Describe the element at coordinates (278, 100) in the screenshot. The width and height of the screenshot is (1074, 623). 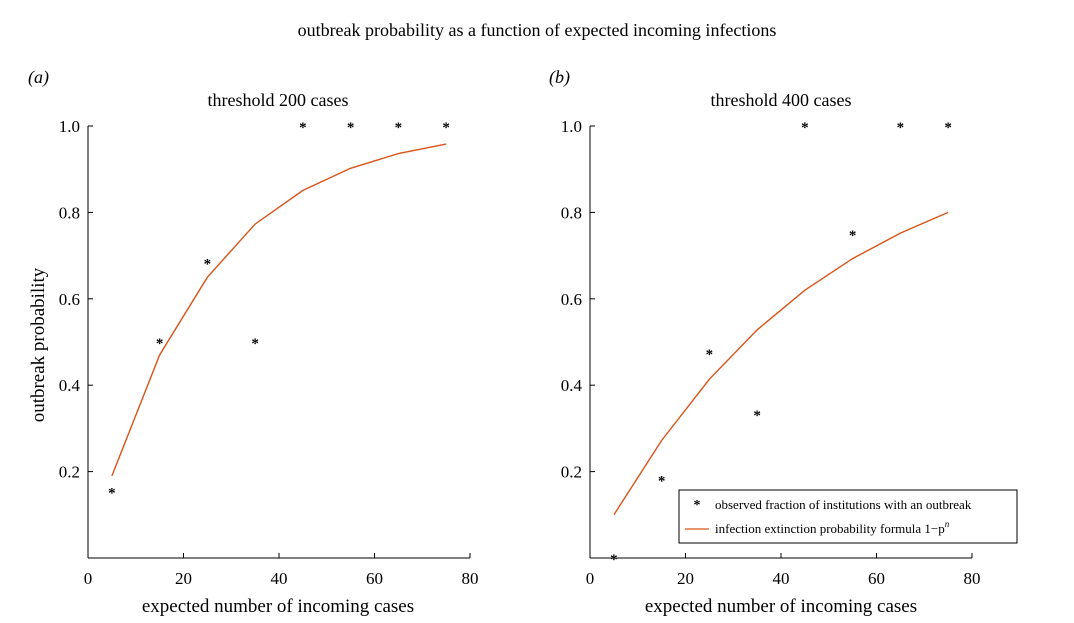
I see `panel-a-title: threshold 200 cases` at that location.